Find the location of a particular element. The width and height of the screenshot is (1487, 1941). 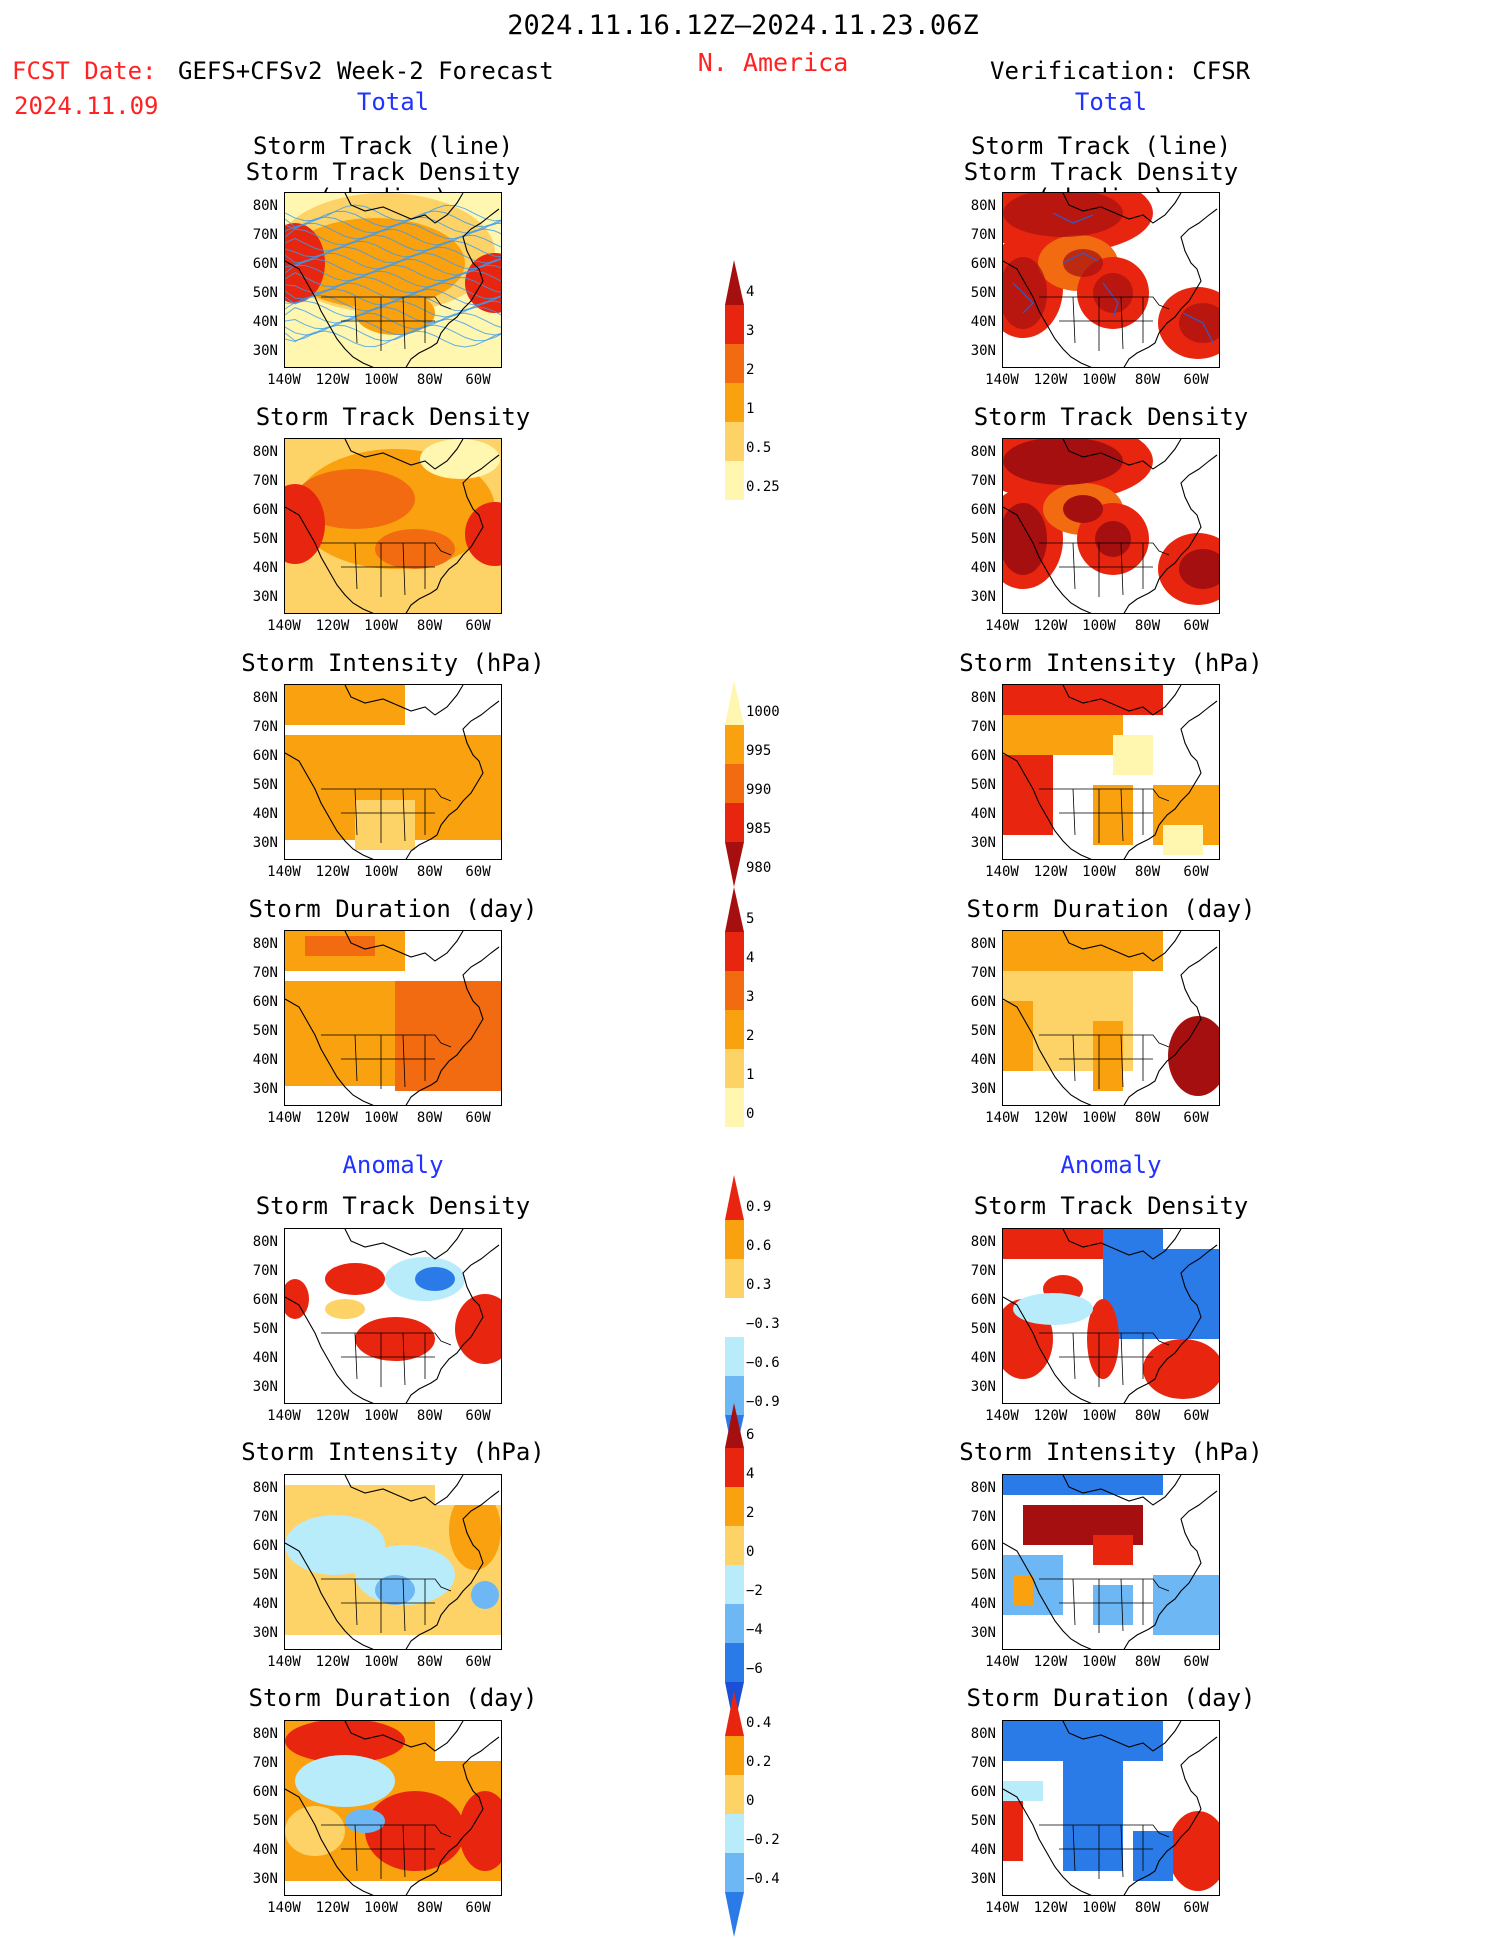

colorbar-label: 3 is located at coordinates (750, 997).